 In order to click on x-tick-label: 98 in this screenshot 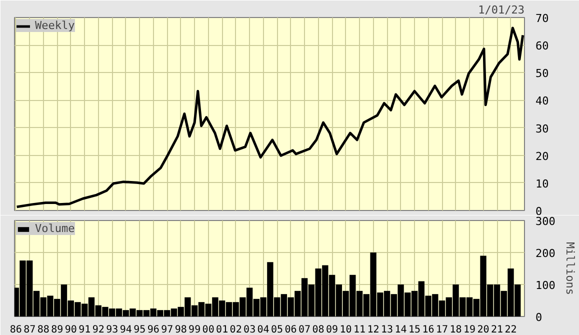, I will do `click(180, 329)`.